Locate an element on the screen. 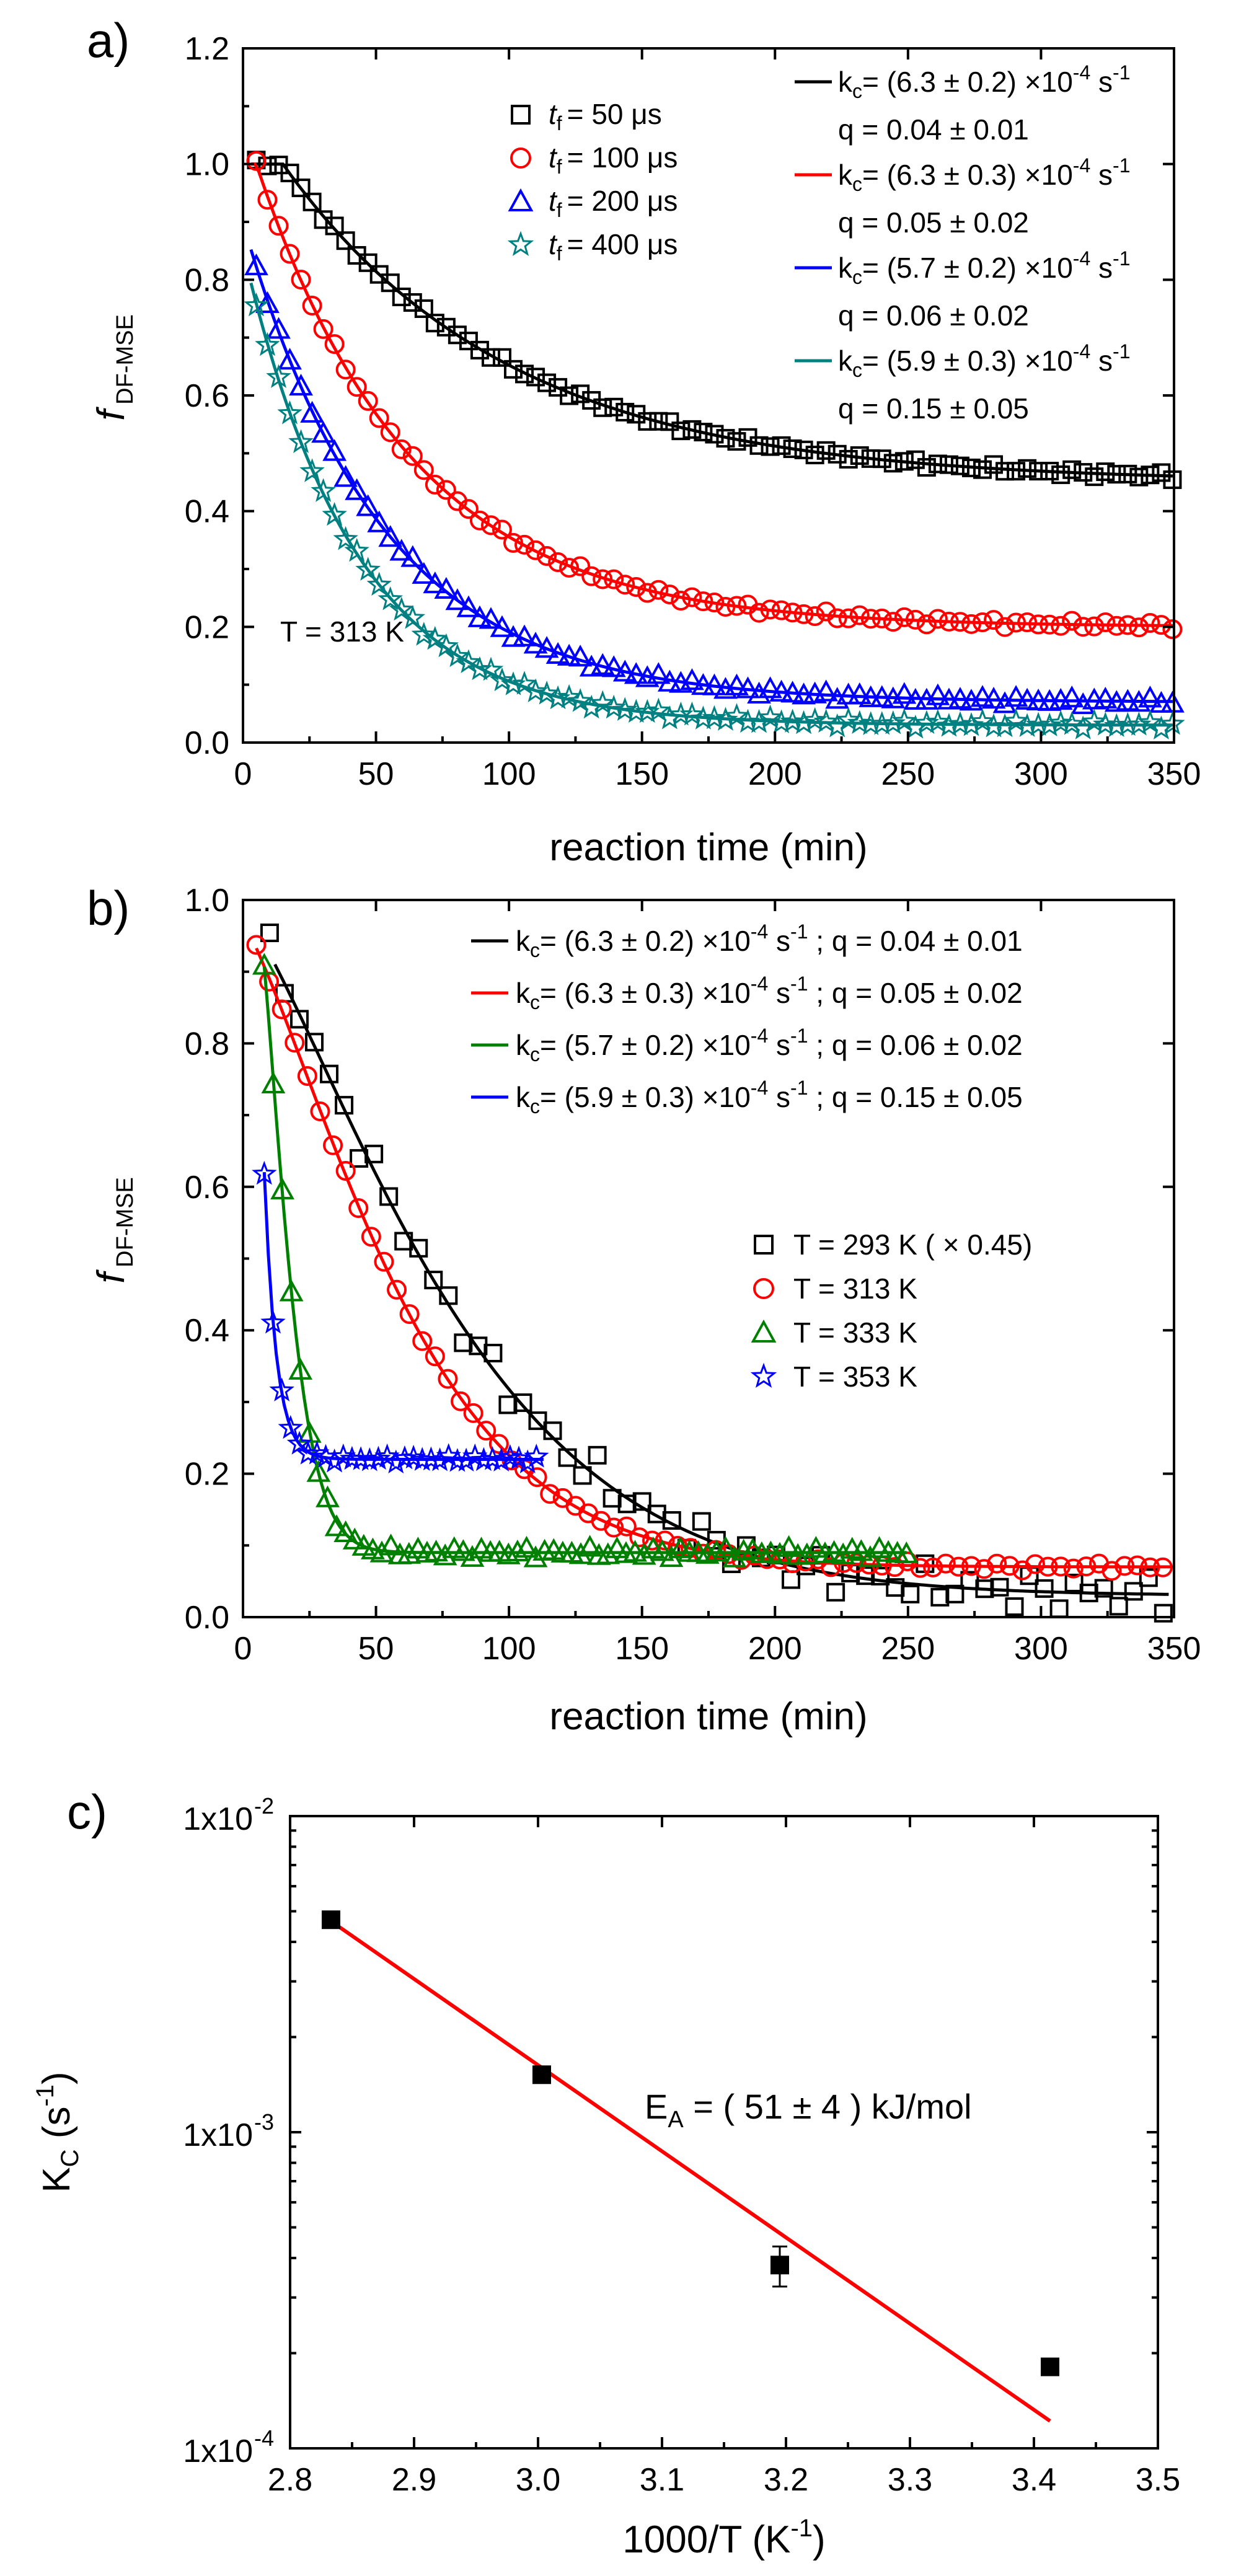  svg-text:tf= 100 μs: tf = 100 μs is located at coordinates (614, 159).